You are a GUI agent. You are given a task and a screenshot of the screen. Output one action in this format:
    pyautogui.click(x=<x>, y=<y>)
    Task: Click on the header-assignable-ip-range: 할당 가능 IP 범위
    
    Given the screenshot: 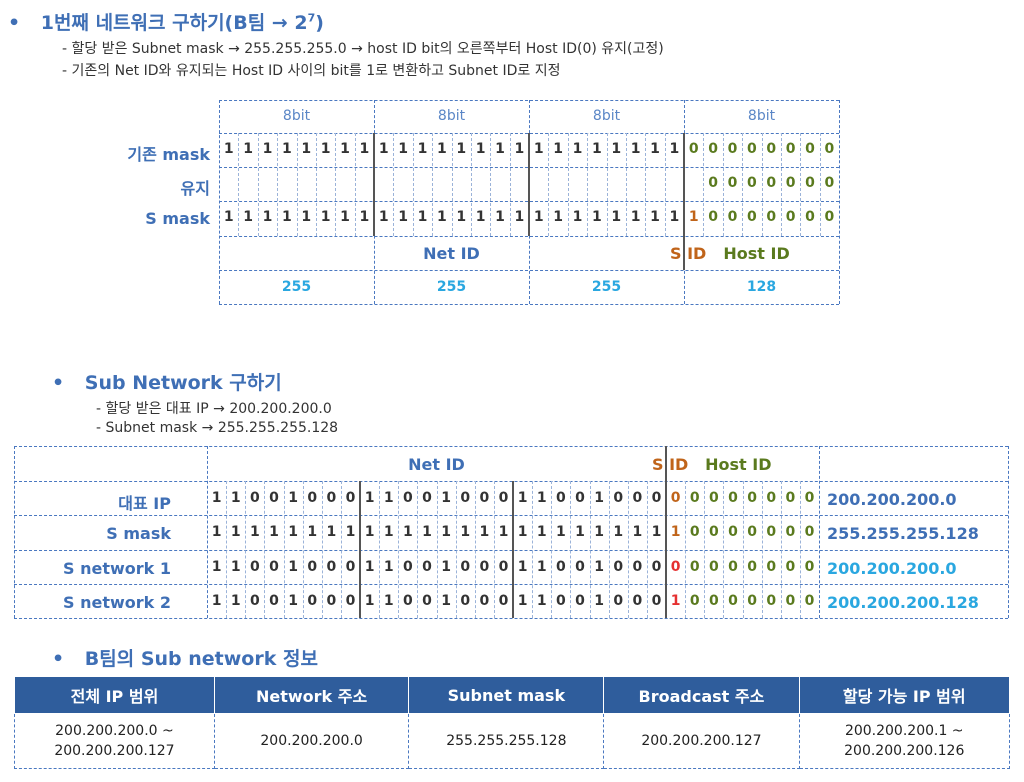 What is the action you would take?
    pyautogui.click(x=904, y=695)
    